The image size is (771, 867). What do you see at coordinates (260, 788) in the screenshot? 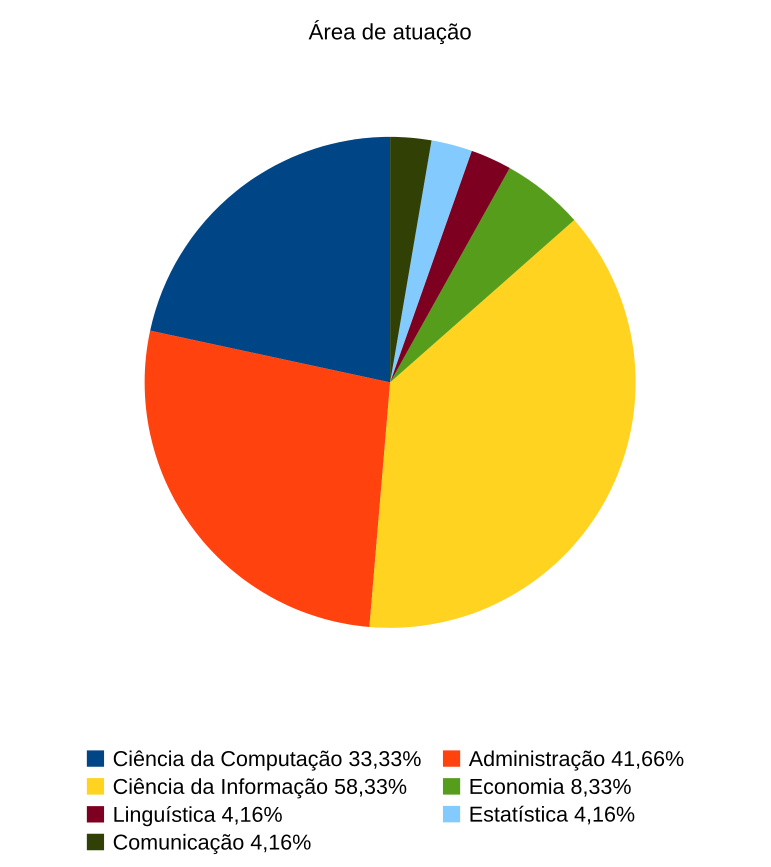
I see `legend-label: Ciência da Informação 58,33%` at bounding box center [260, 788].